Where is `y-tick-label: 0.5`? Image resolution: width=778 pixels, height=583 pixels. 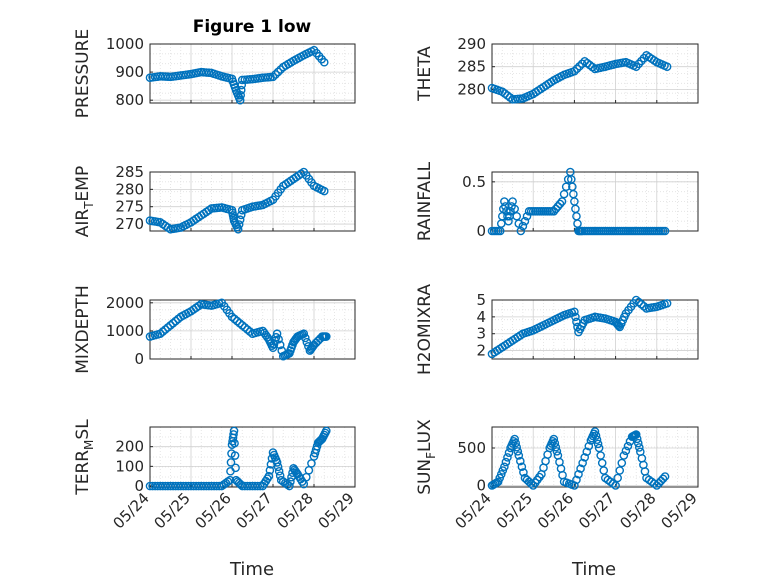 y-tick-label: 0.5 is located at coordinates (474, 182).